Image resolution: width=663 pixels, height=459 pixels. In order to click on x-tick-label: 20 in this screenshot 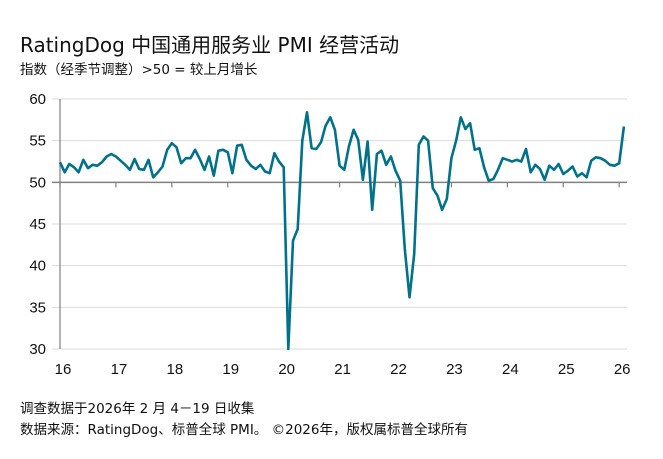, I will do `click(286, 369)`.